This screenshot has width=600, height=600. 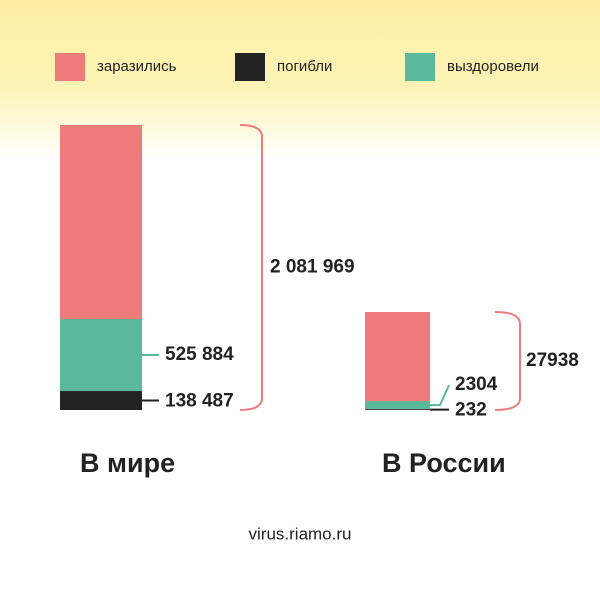 What do you see at coordinates (127, 463) in the screenshot?
I see `category-label: В мире` at bounding box center [127, 463].